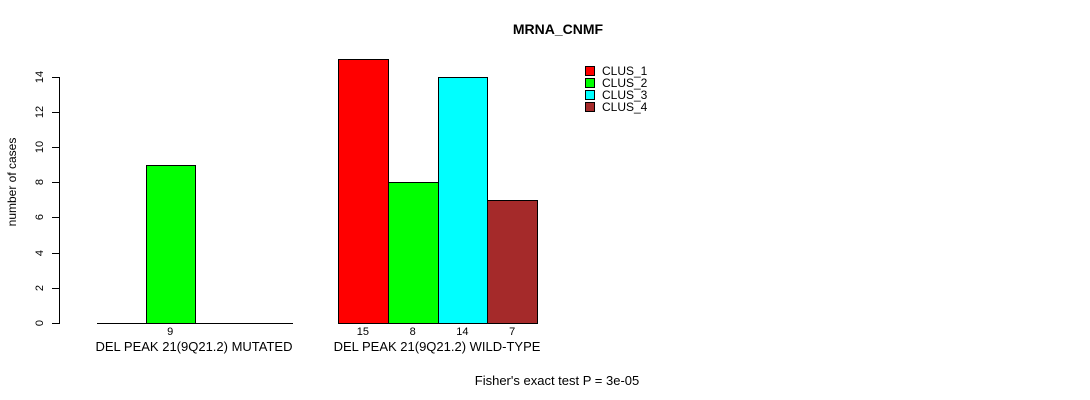 The width and height of the screenshot is (1090, 400). I want to click on y-tick-label: 0, so click(40, 323).